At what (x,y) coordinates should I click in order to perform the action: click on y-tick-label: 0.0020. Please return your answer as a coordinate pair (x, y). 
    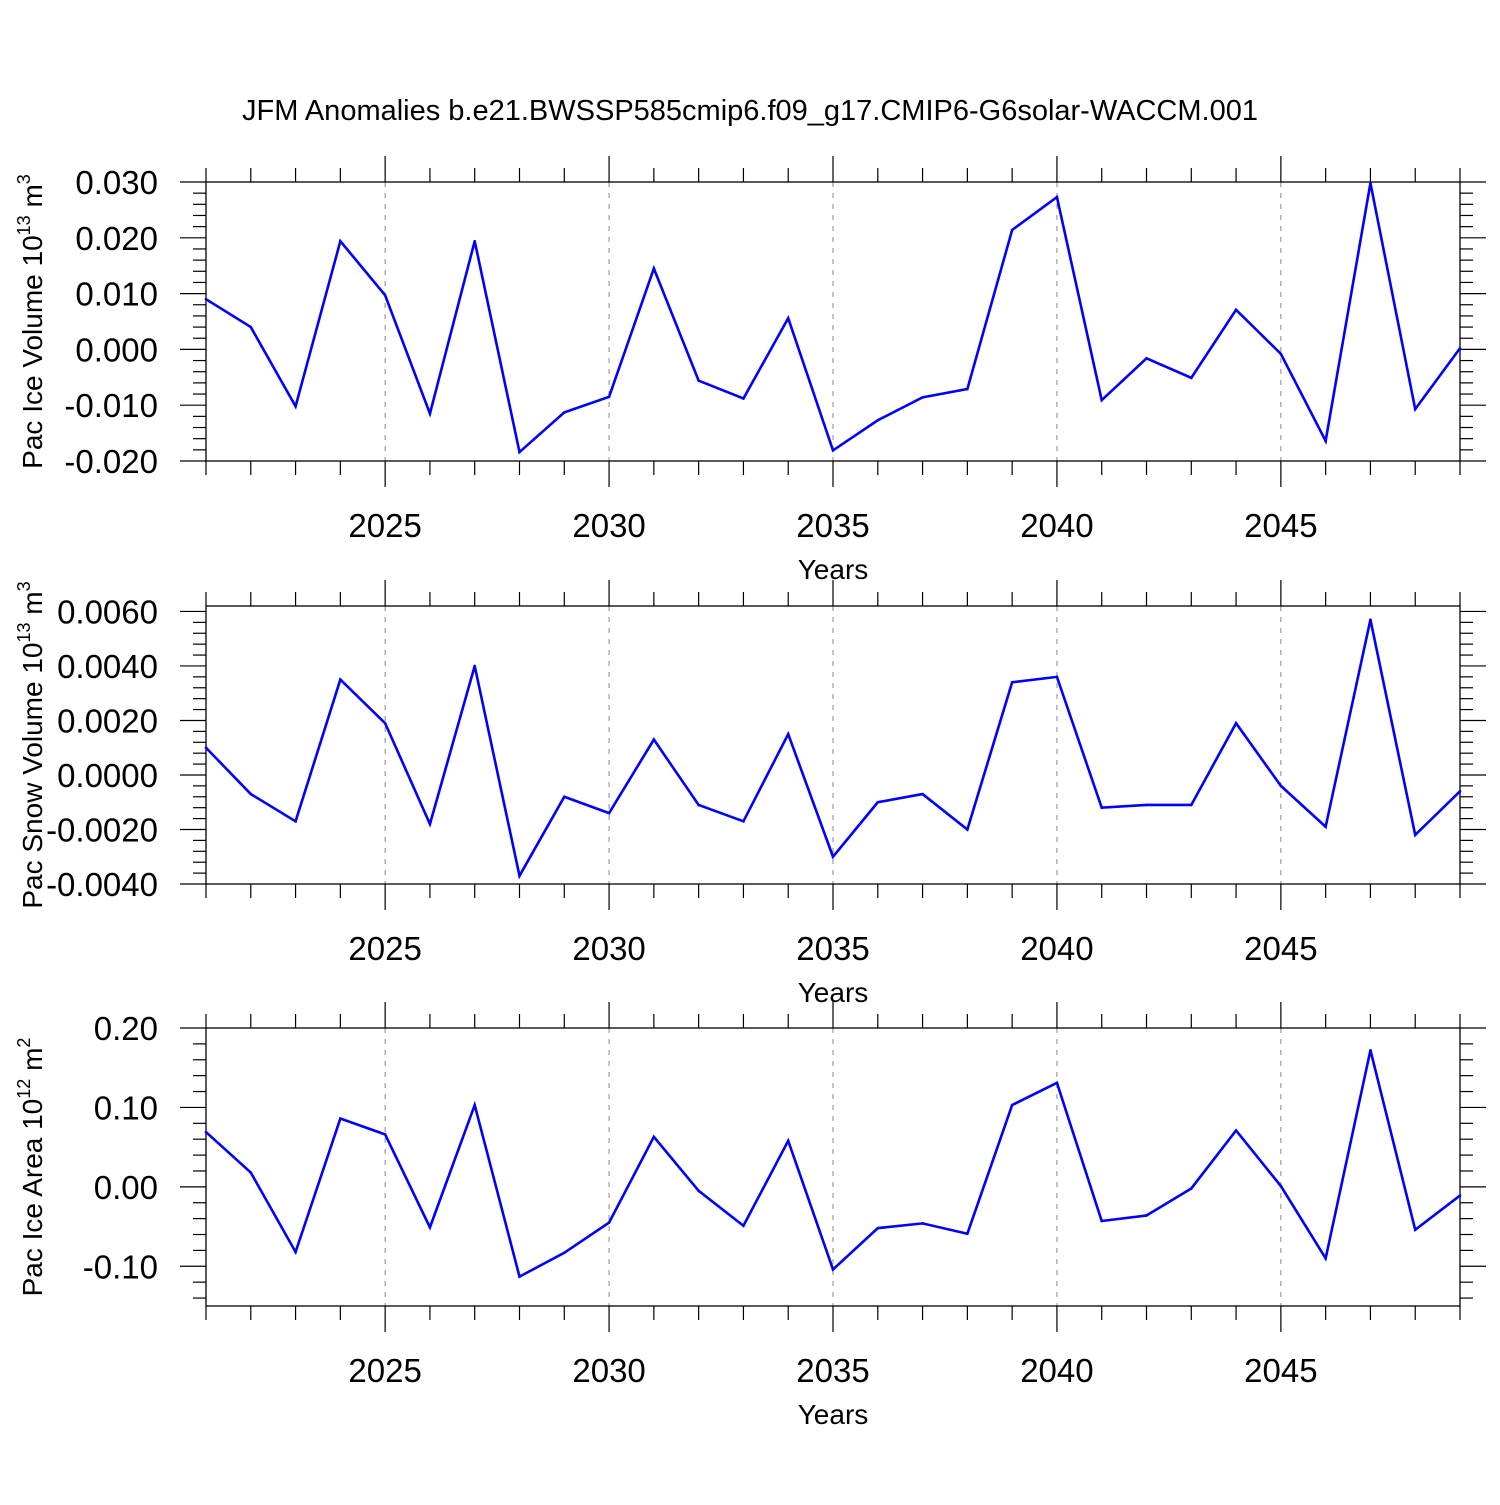
    Looking at the image, I should click on (107, 720).